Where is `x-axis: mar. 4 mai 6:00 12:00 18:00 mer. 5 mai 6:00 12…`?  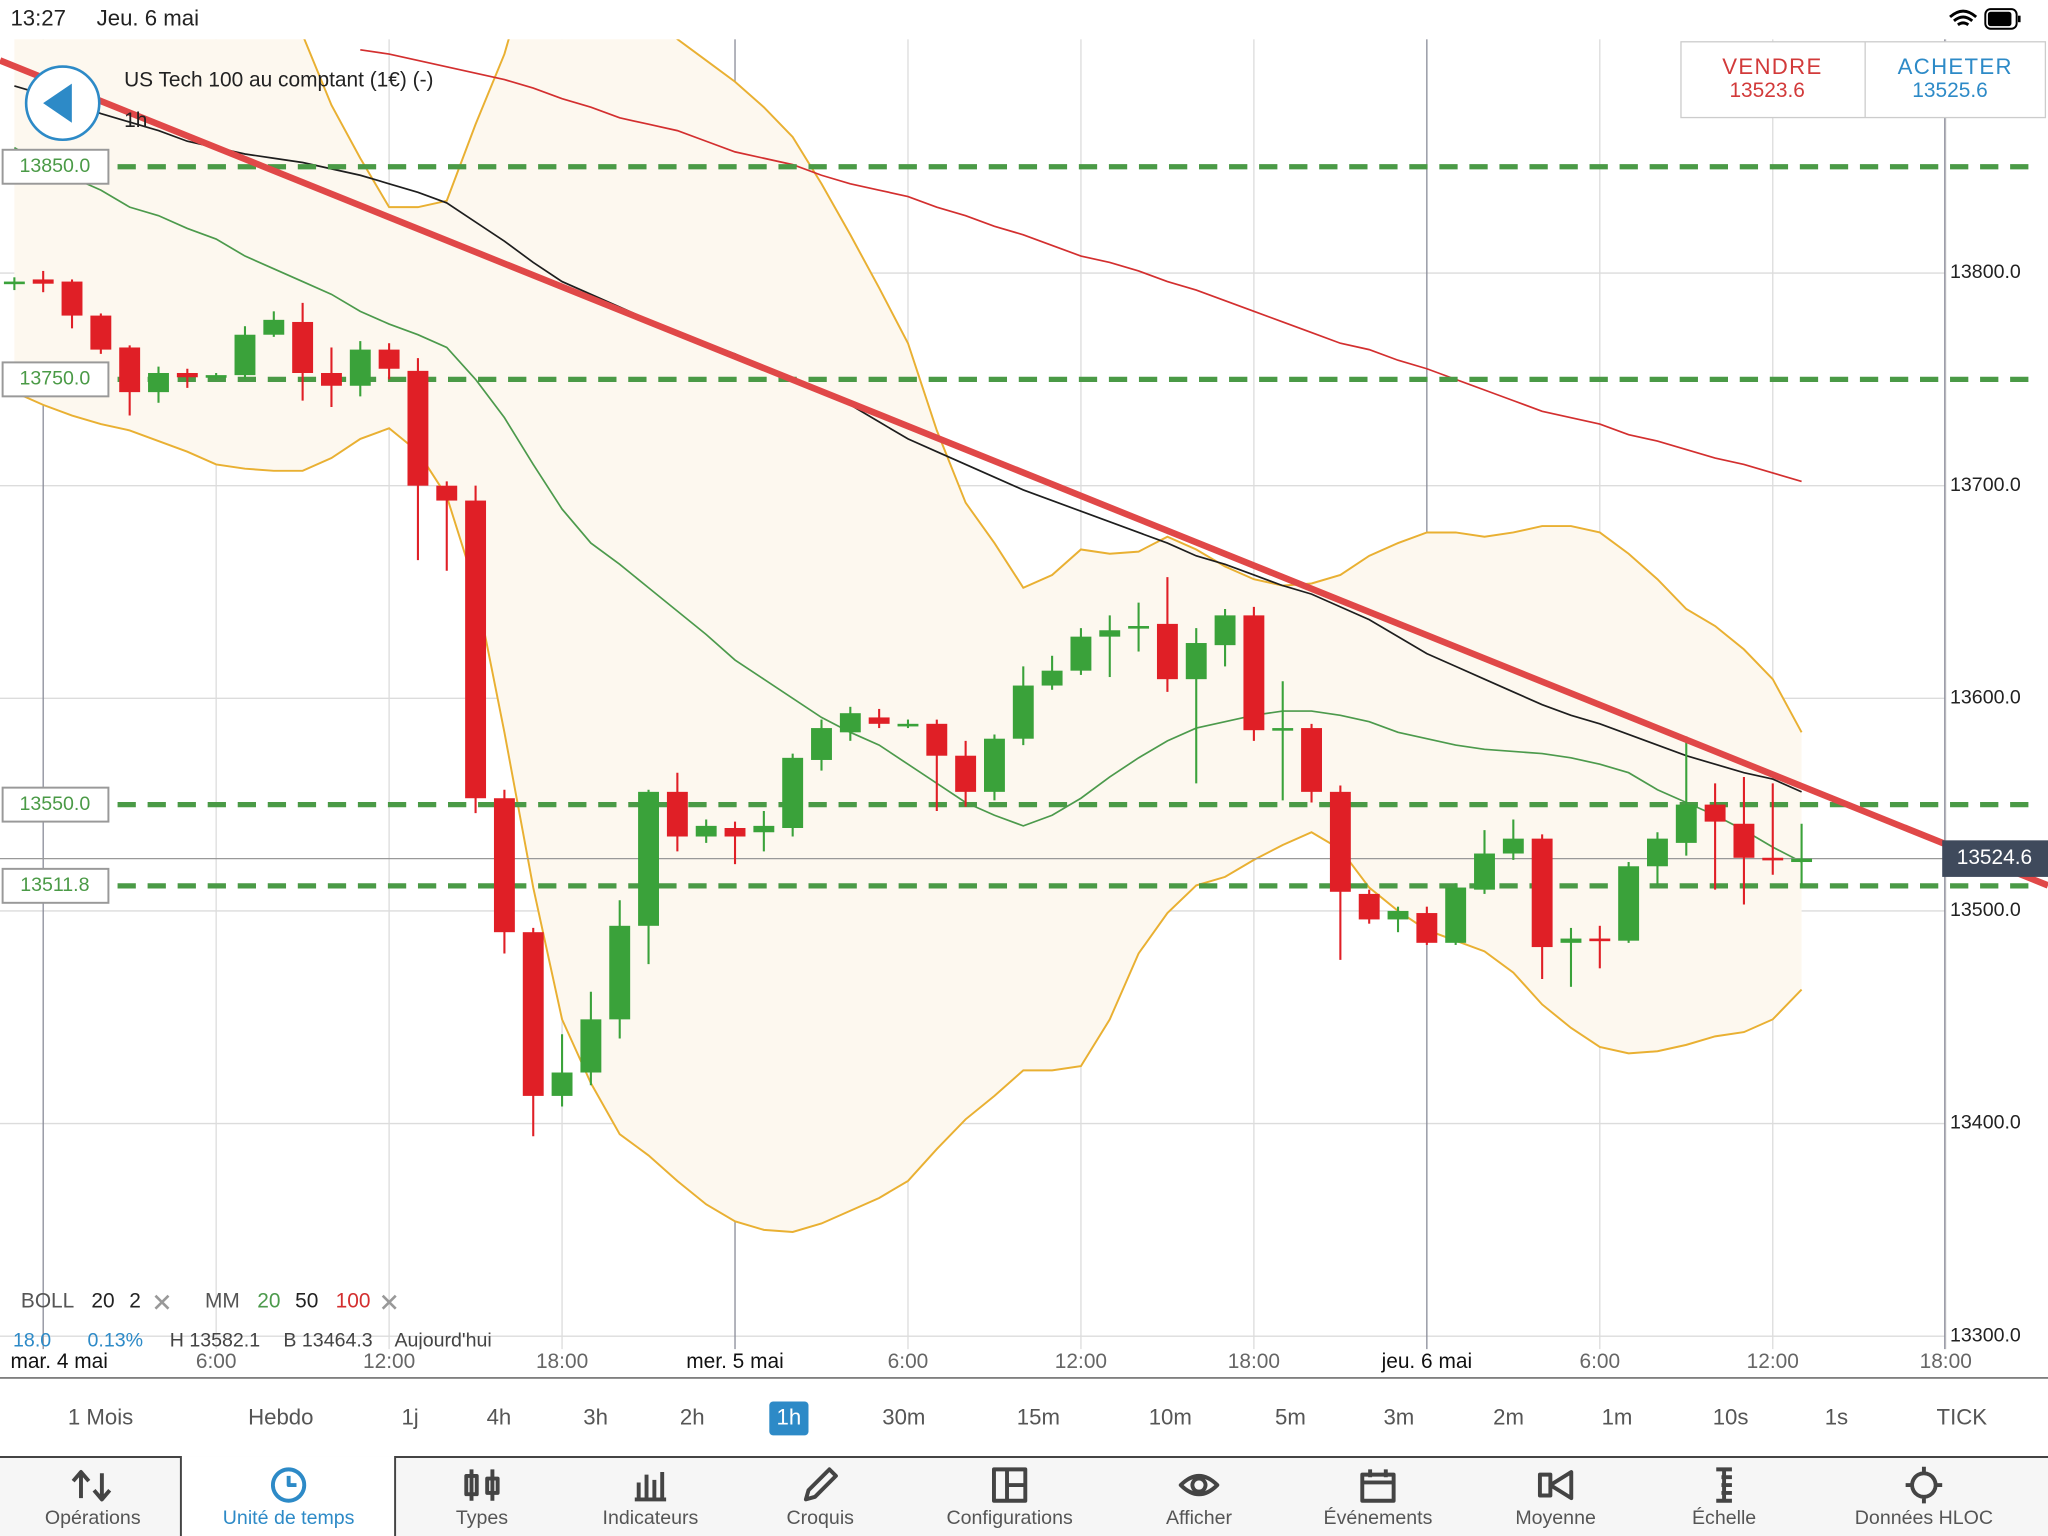
x-axis: mar. 4 mai 6:00 12:00 18:00 mer. 5 mai 6:00 12… is located at coordinates (990, 1361).